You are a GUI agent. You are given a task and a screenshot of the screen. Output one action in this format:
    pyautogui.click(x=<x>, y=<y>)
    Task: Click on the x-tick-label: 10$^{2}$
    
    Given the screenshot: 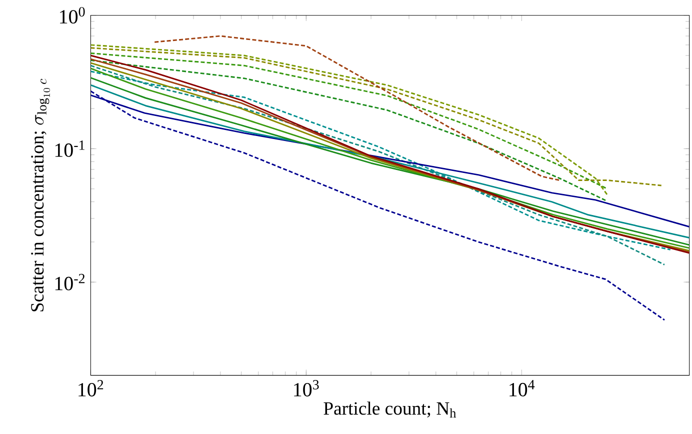 What is the action you would take?
    pyautogui.click(x=91, y=388)
    